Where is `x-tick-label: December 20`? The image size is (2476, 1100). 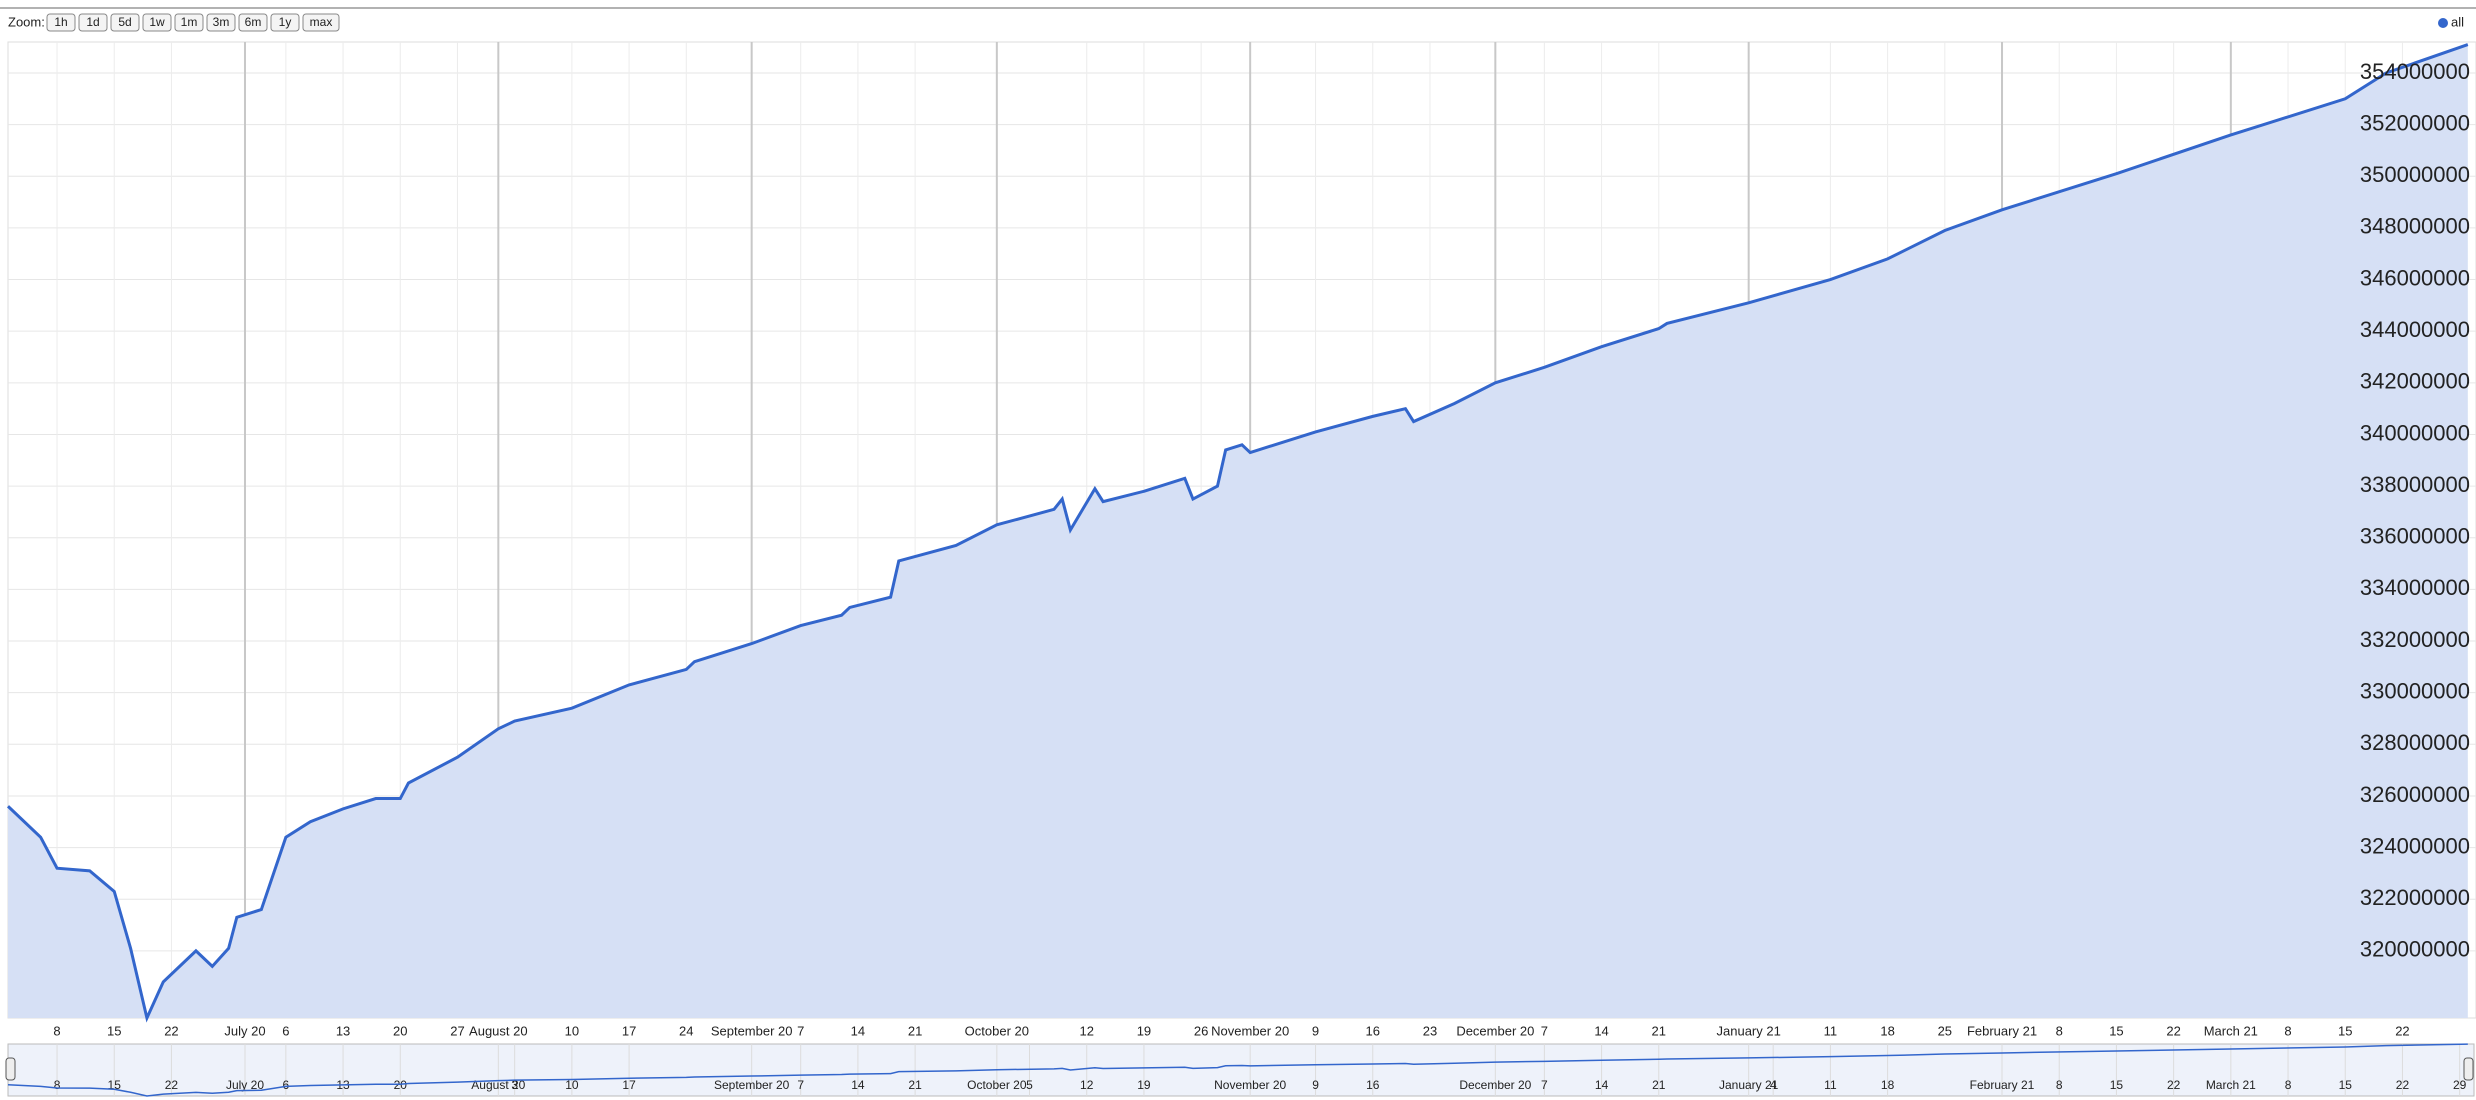
x-tick-label: December 20 is located at coordinates (1495, 1030).